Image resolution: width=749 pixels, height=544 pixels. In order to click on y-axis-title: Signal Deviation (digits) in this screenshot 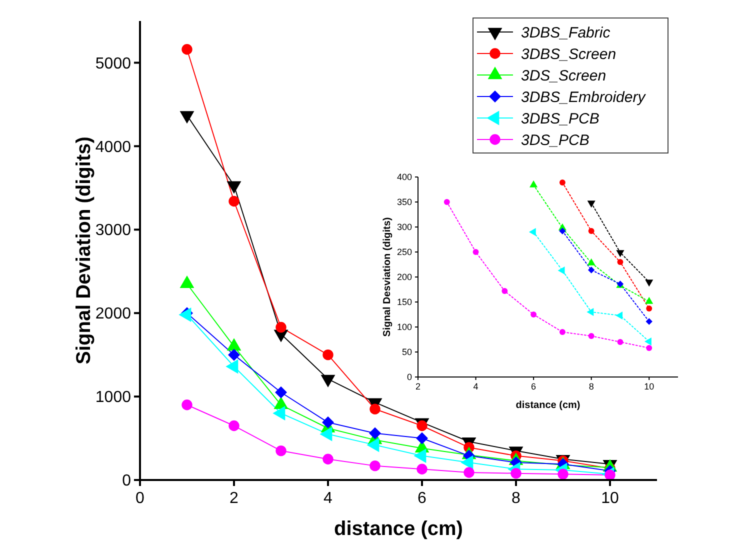, I will do `click(84, 250)`.